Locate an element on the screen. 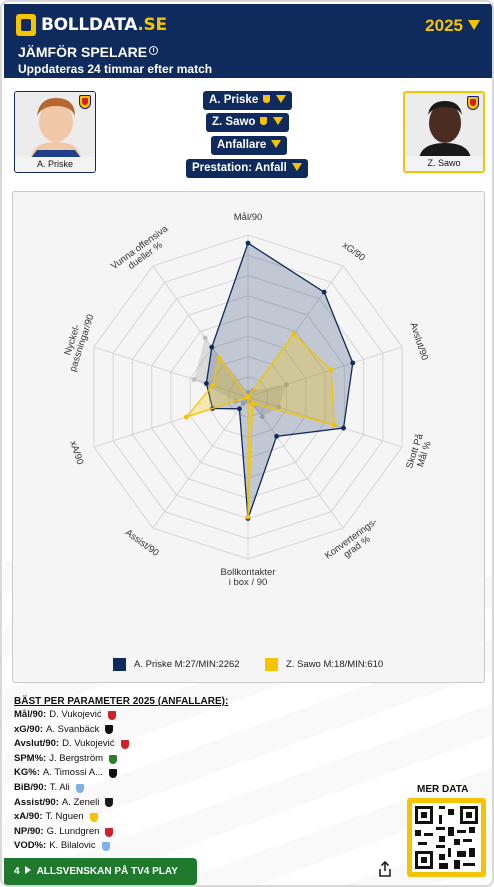  tv4-play-banner: 4 ALLSVENSKAN PÅ TV4 PLAY is located at coordinates (100, 871).